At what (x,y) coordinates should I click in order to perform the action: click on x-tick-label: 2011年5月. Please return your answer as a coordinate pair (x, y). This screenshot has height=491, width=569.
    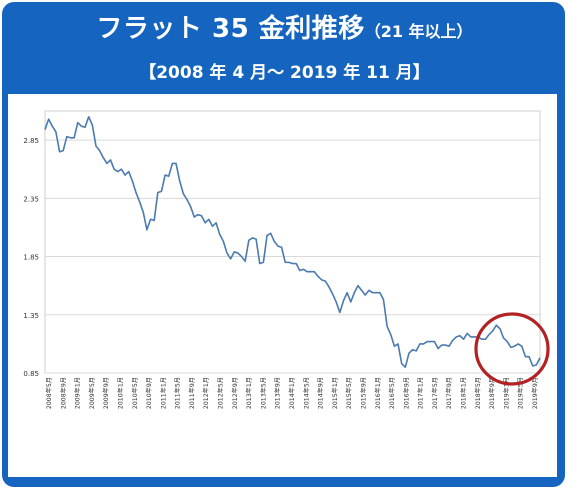
    Looking at the image, I should click on (178, 393).